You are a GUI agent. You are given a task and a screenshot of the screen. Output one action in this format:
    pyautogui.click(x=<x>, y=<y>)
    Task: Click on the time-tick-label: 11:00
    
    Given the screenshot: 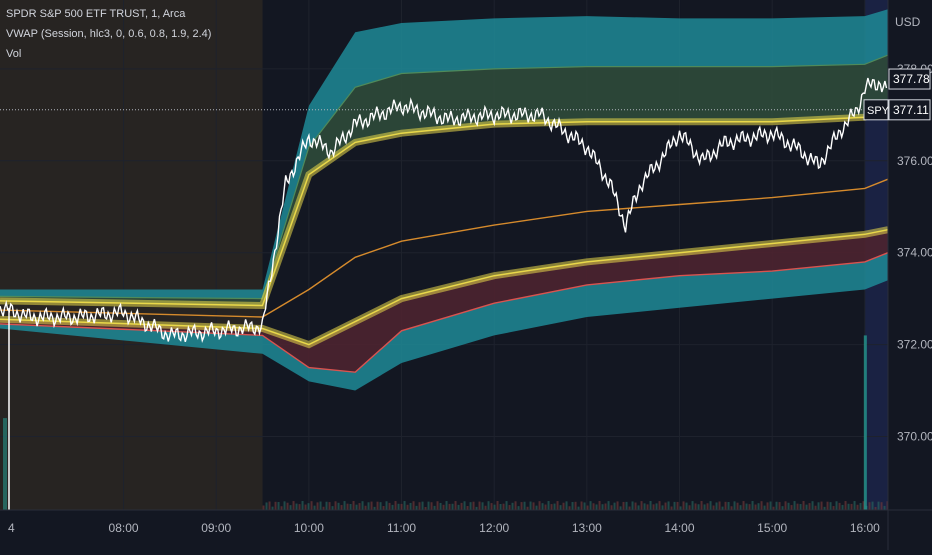 What is the action you would take?
    pyautogui.click(x=401, y=528)
    